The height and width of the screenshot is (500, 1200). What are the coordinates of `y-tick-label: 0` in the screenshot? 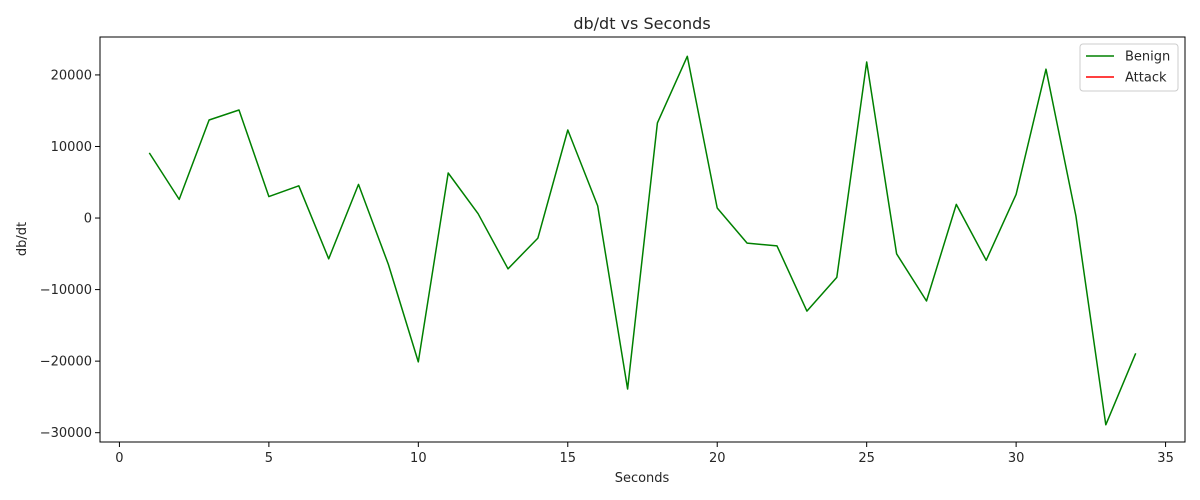 It's located at (88, 219).